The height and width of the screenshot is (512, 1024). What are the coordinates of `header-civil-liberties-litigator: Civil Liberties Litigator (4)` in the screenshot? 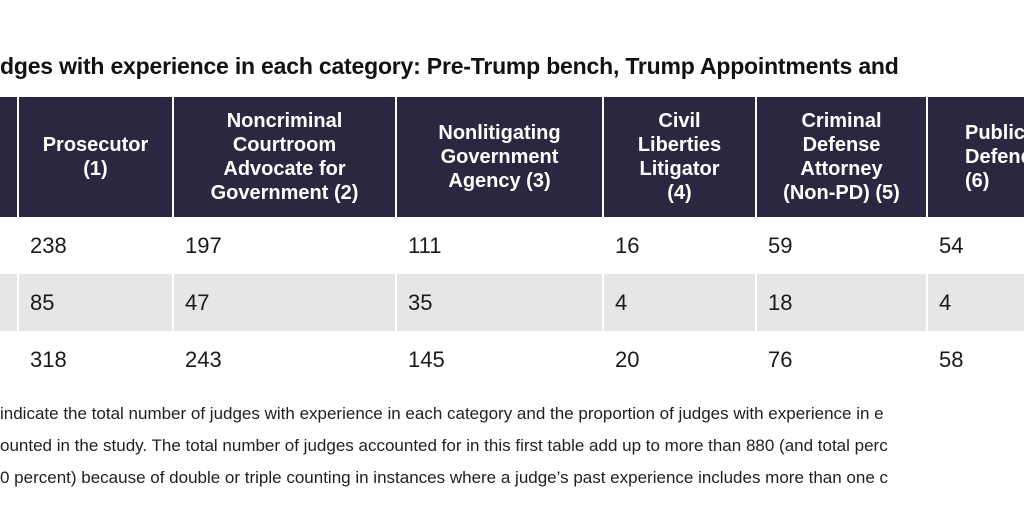 It's located at (680, 157).